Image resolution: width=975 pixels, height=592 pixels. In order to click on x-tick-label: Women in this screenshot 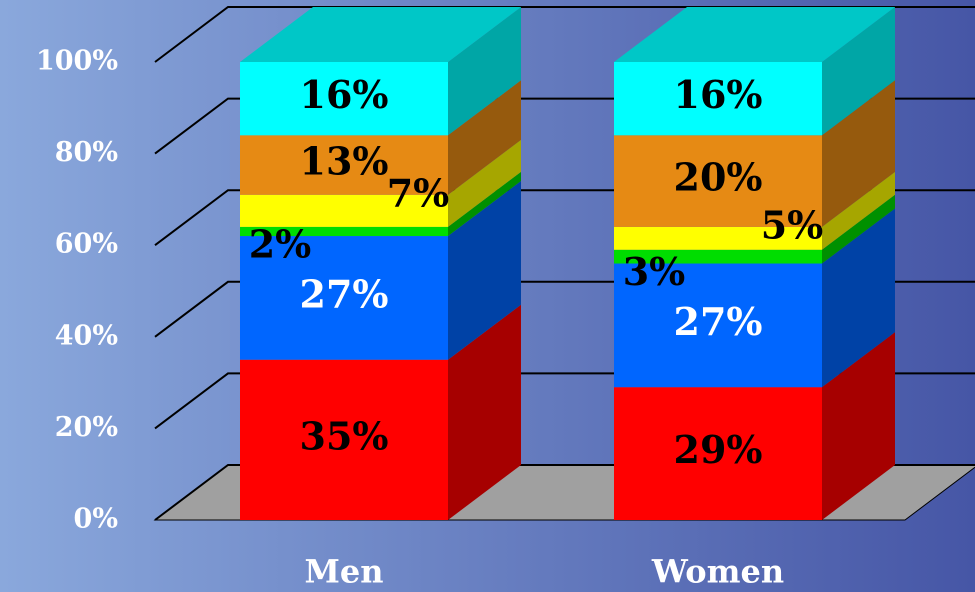, I will do `click(717, 572)`.